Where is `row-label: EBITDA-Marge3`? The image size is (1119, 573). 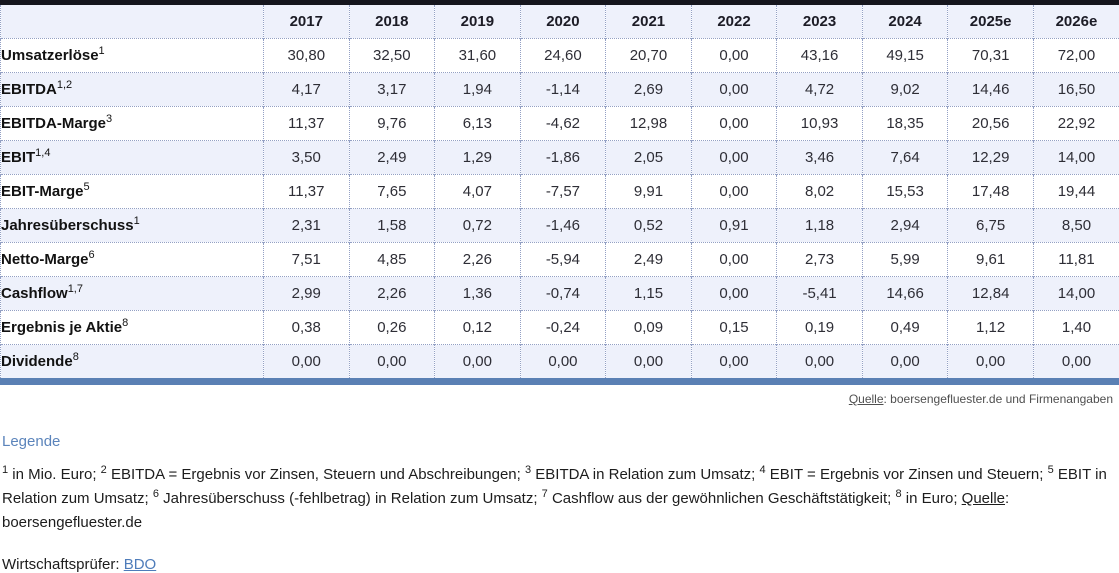 row-label: EBITDA-Marge3 is located at coordinates (132, 124).